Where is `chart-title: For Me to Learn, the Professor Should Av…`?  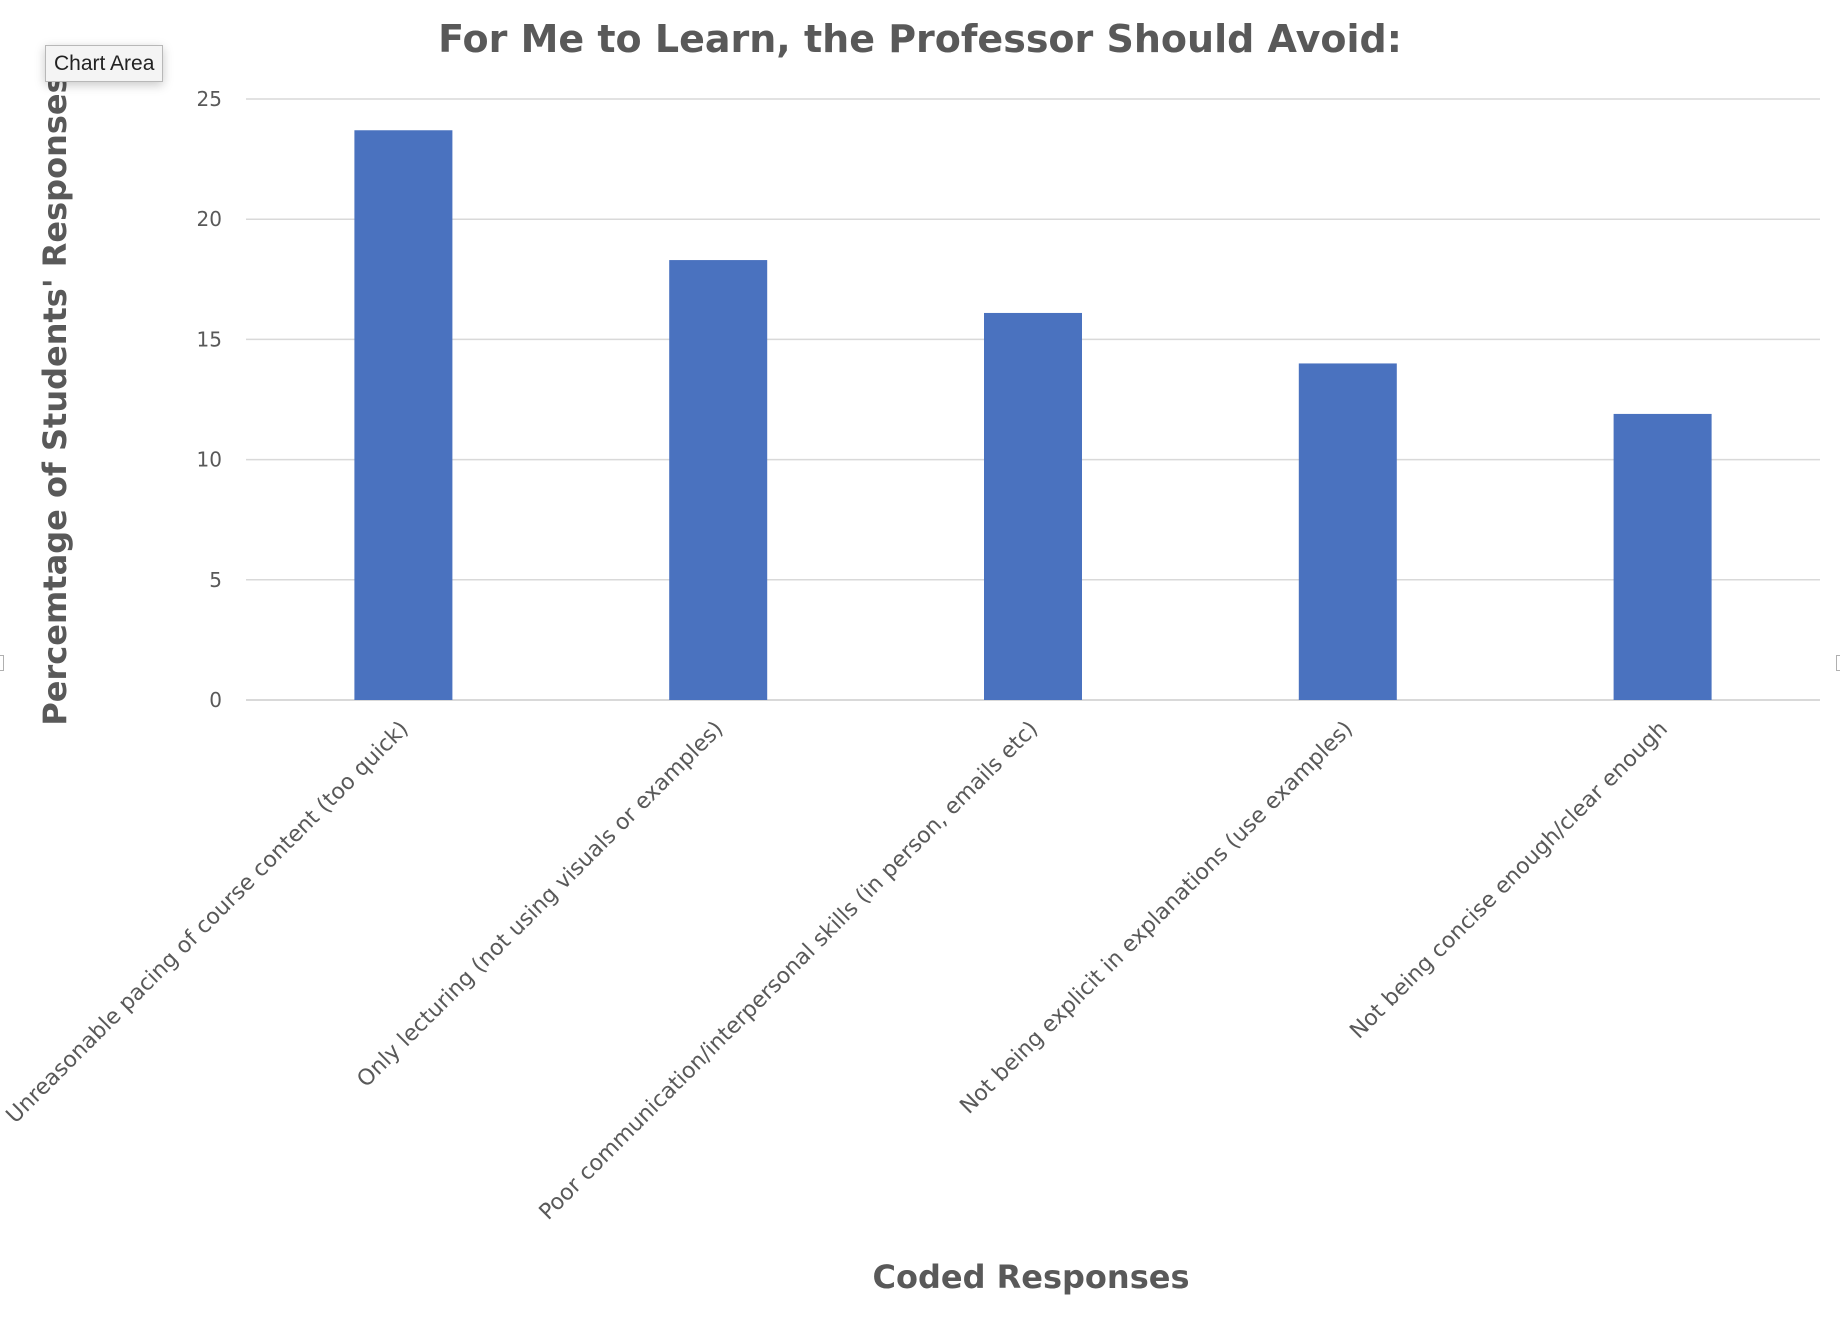
chart-title: For Me to Learn, the Professor Should Av… is located at coordinates (920, 39).